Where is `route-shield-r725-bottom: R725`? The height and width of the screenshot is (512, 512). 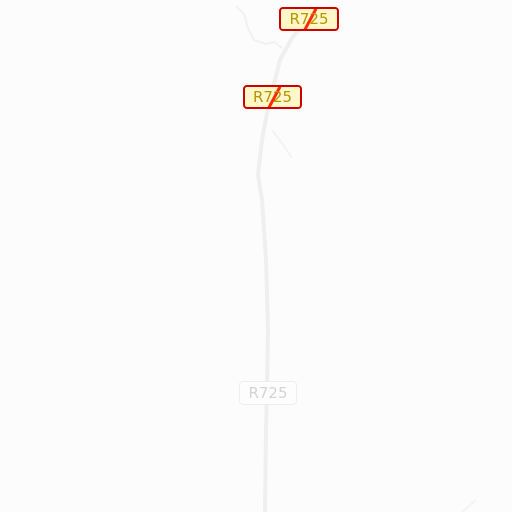
route-shield-r725-bottom: R725 is located at coordinates (268, 393).